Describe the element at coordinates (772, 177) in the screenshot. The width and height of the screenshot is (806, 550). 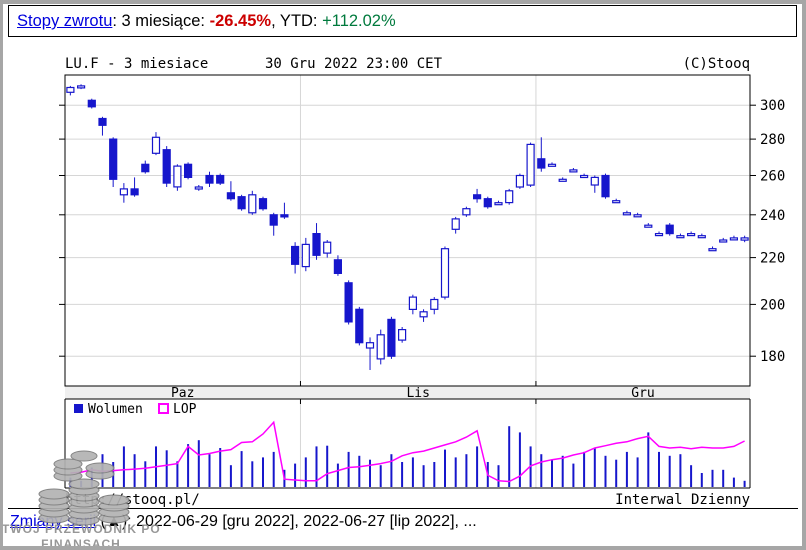
I see `price-tick-label: 260` at that location.